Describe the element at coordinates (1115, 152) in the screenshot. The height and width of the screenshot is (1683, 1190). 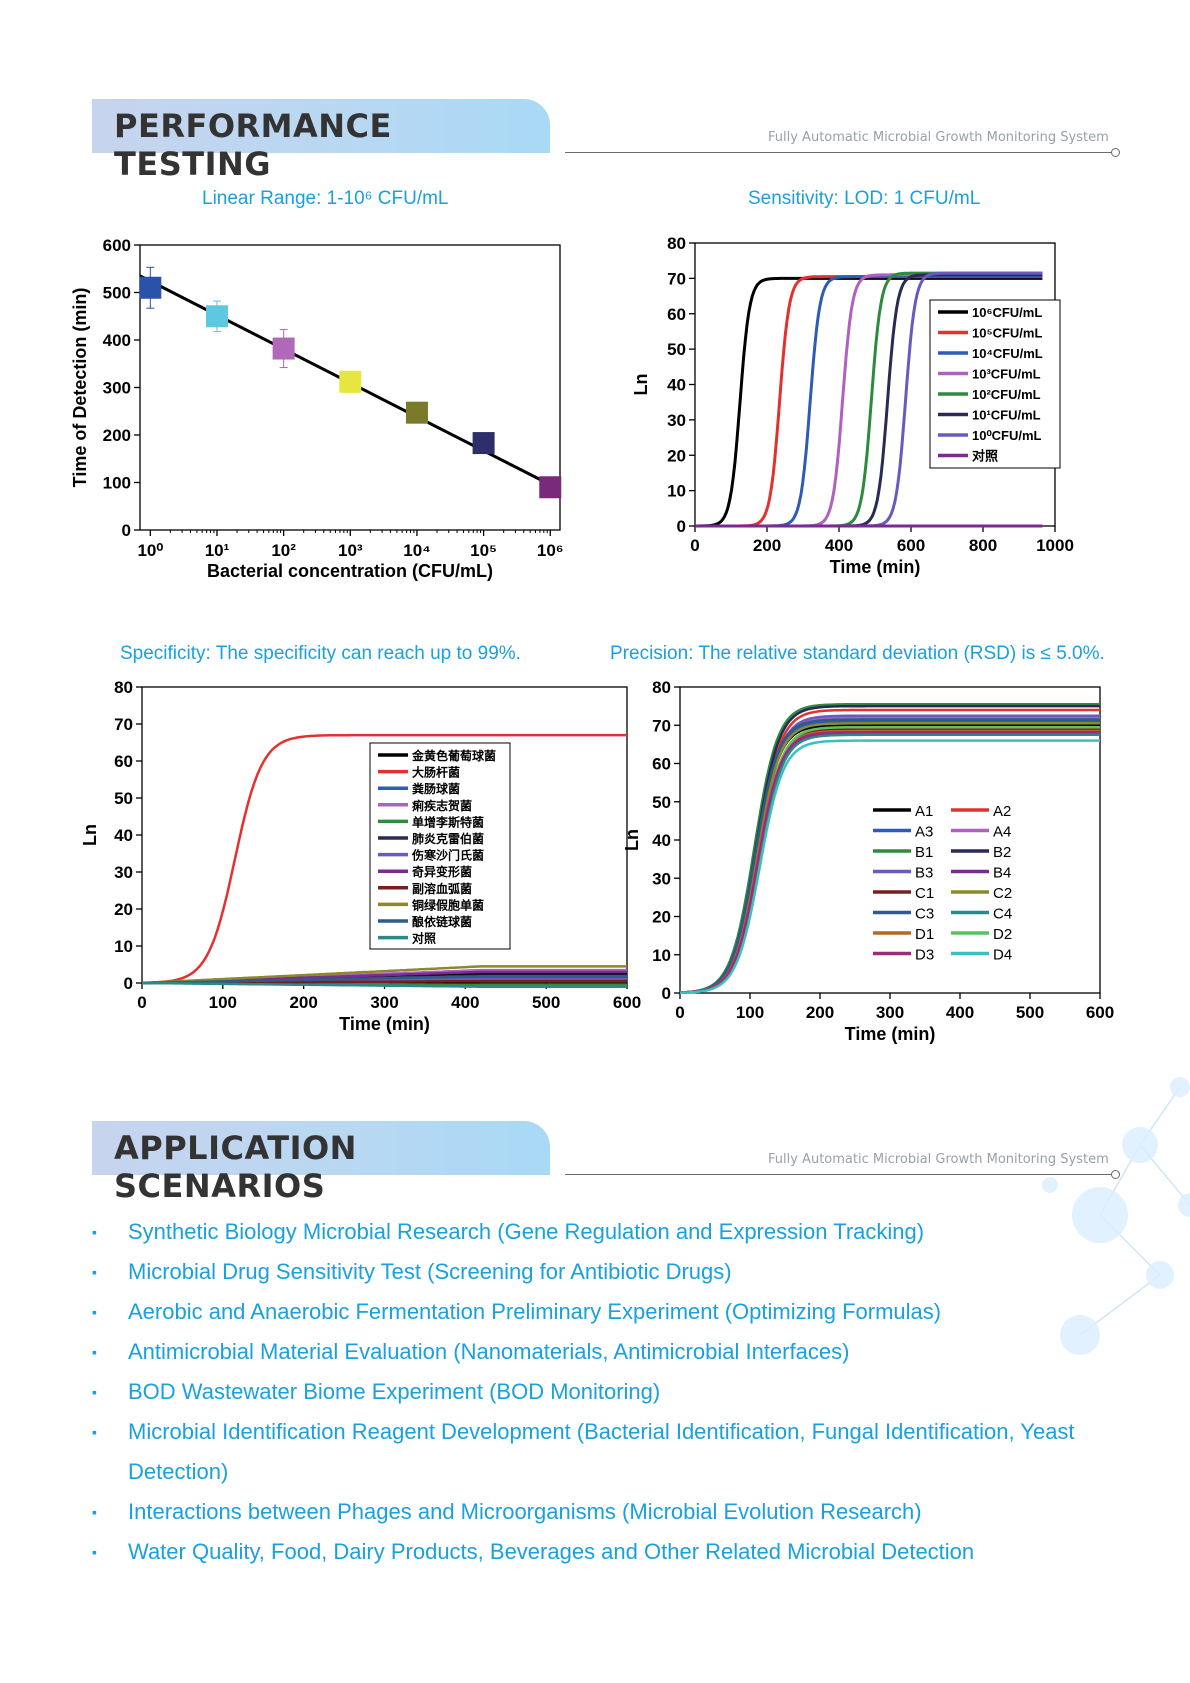
I see `performance-divider-dot` at that location.